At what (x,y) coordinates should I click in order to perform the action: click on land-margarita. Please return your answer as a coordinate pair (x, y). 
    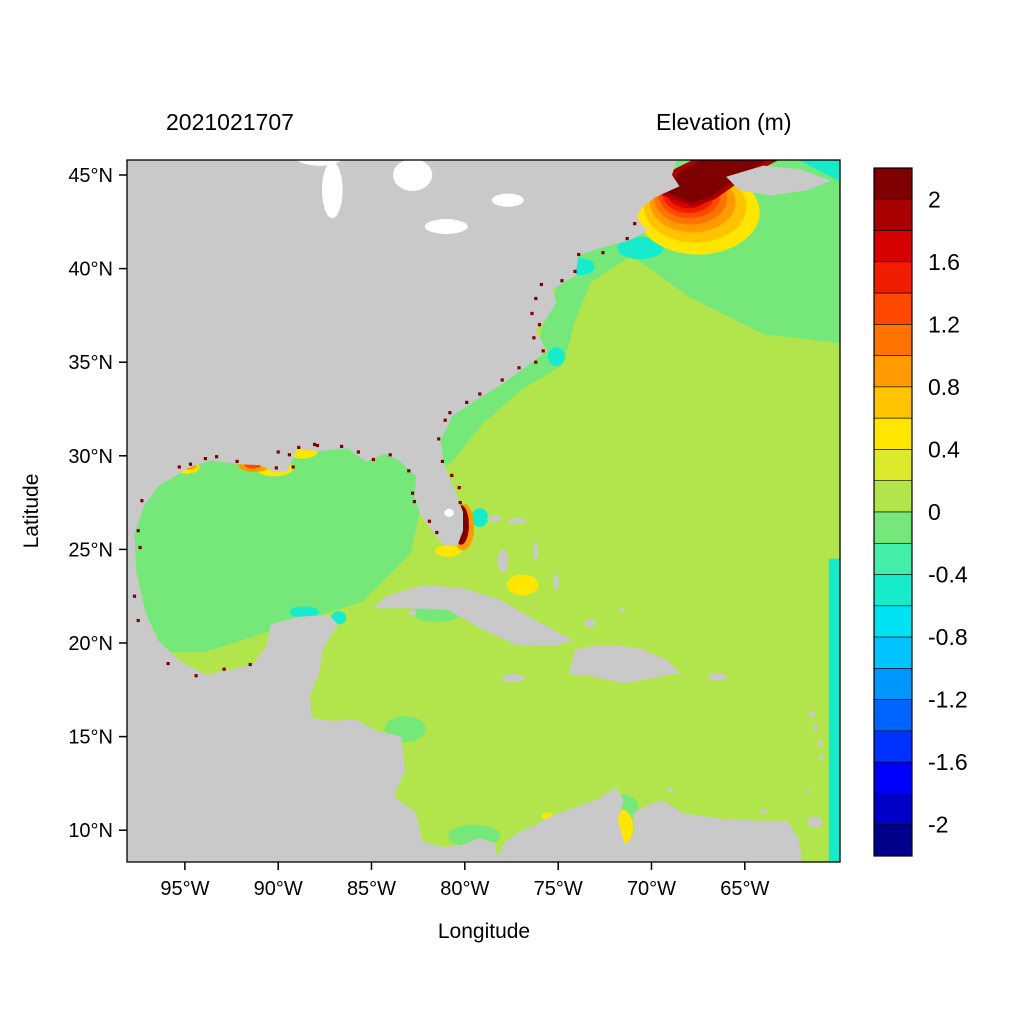
    Looking at the image, I should click on (763, 811).